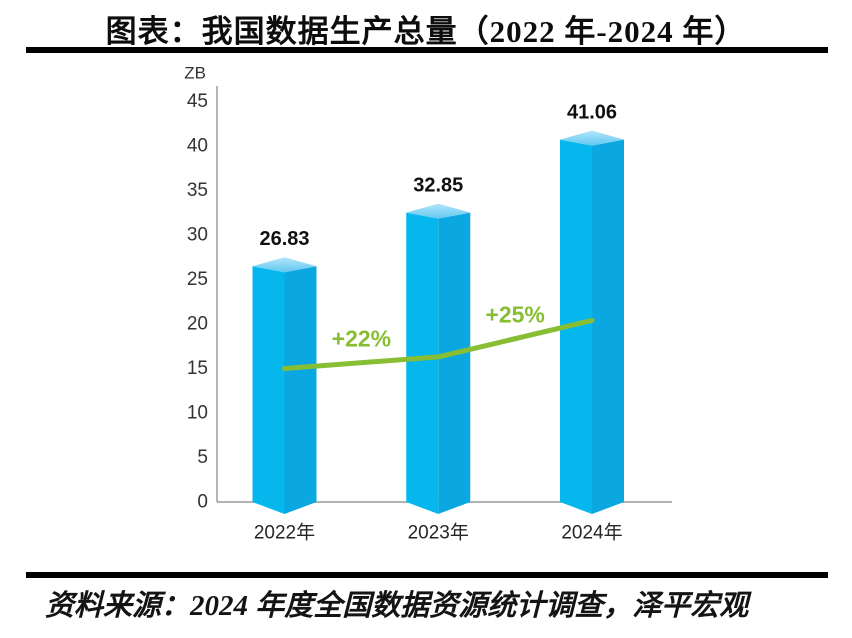 The height and width of the screenshot is (638, 852). Describe the element at coordinates (197, 235) in the screenshot. I see `y-tick-label: 30` at that location.